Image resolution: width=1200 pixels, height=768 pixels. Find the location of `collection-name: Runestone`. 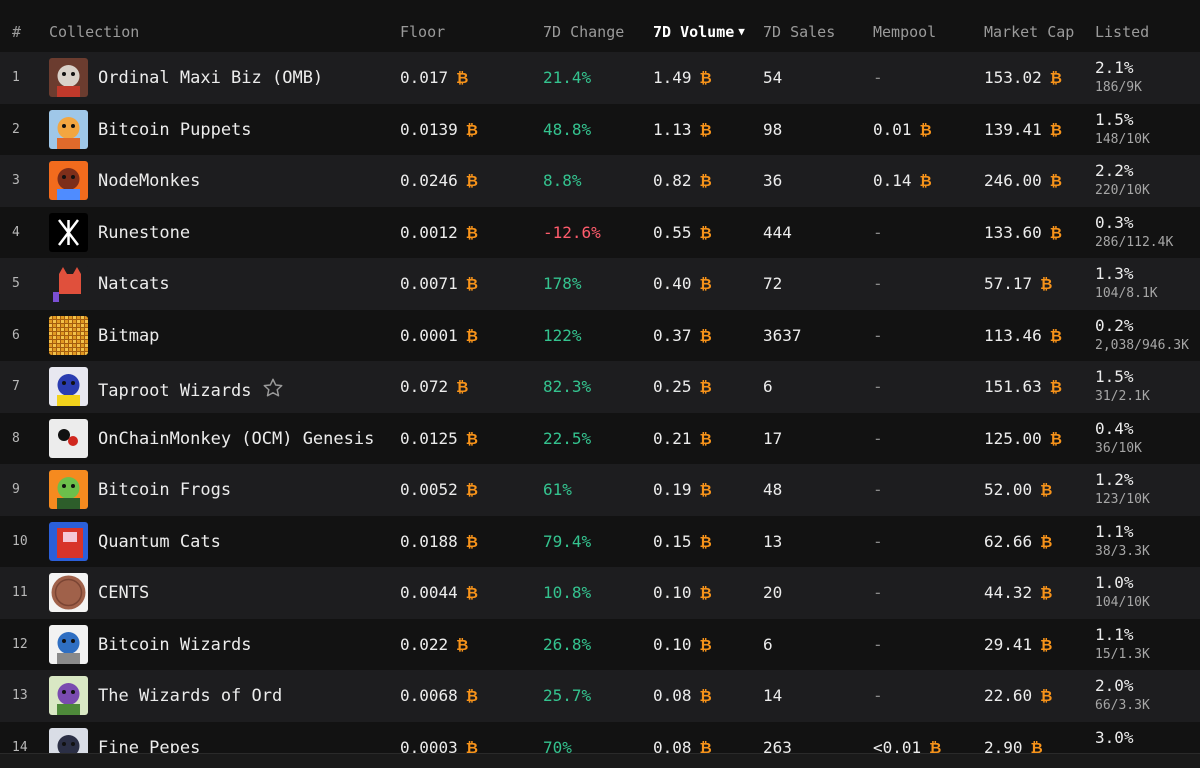

collection-name: Runestone is located at coordinates (144, 233).